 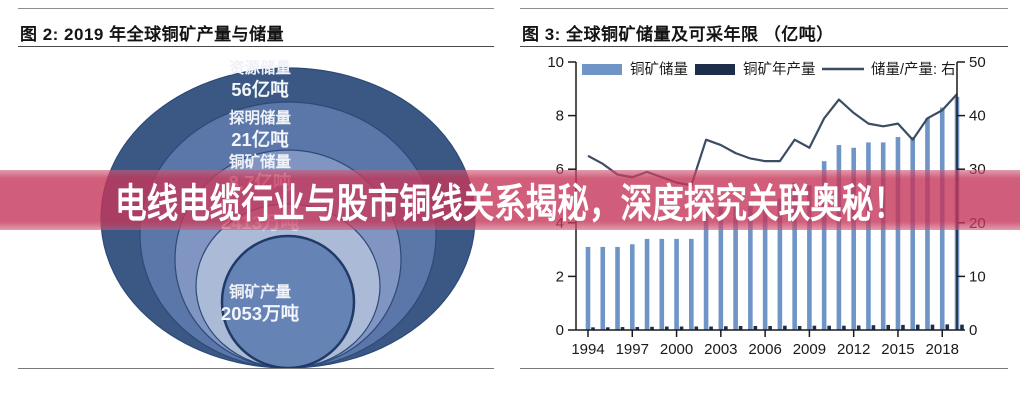 I want to click on right-tick-label: 40, so click(x=977, y=116).